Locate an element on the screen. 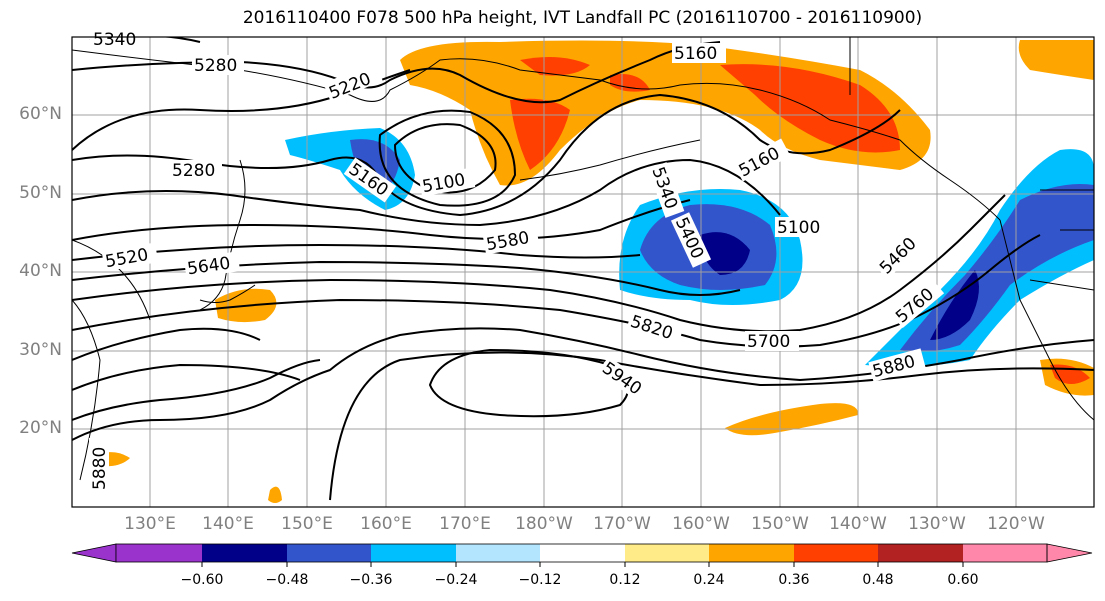 Image resolution: width=1105 pixels, height=601 pixels. lon-label: 150°W is located at coordinates (780, 524).